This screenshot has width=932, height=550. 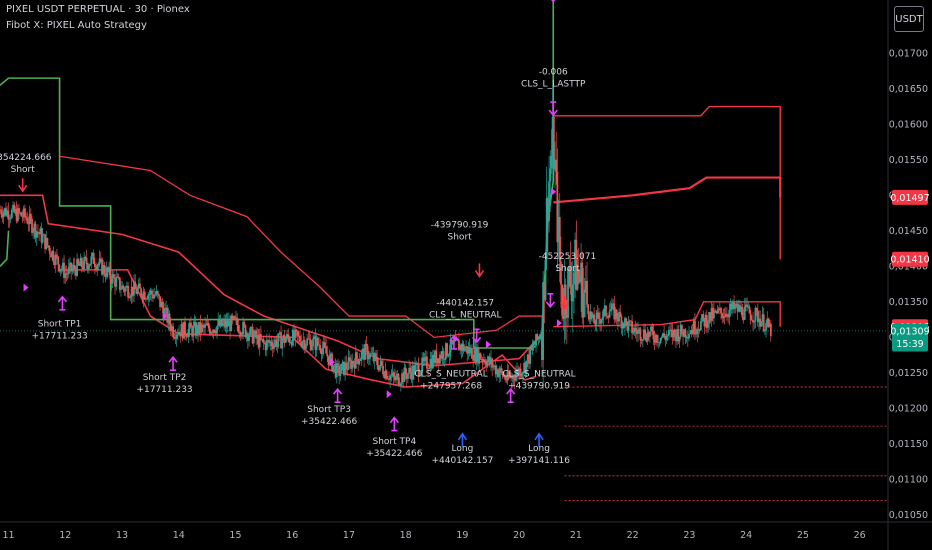 What do you see at coordinates (60, 325) in the screenshot?
I see `trade-label-line: Short TP1` at bounding box center [60, 325].